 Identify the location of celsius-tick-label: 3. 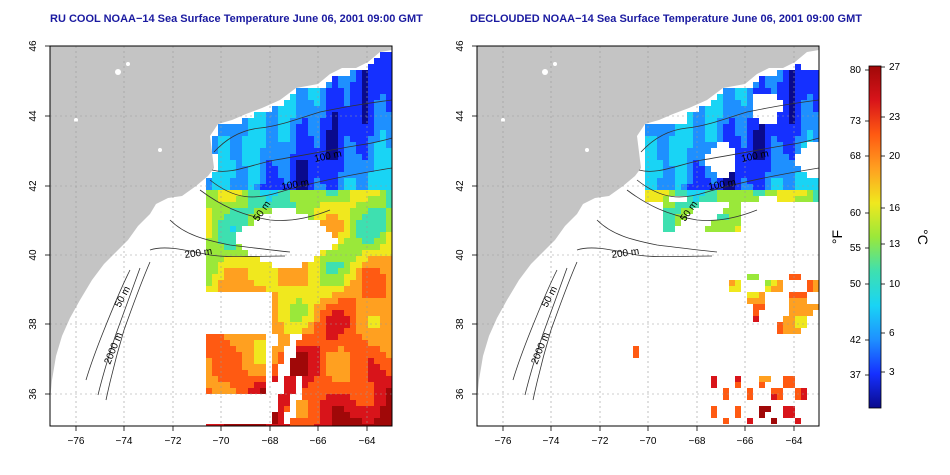
(892, 372).